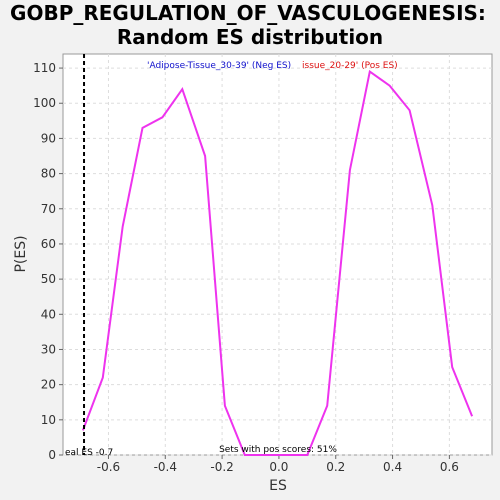 The height and width of the screenshot is (500, 500). I want to click on y-tick-label: 10, so click(48, 420).